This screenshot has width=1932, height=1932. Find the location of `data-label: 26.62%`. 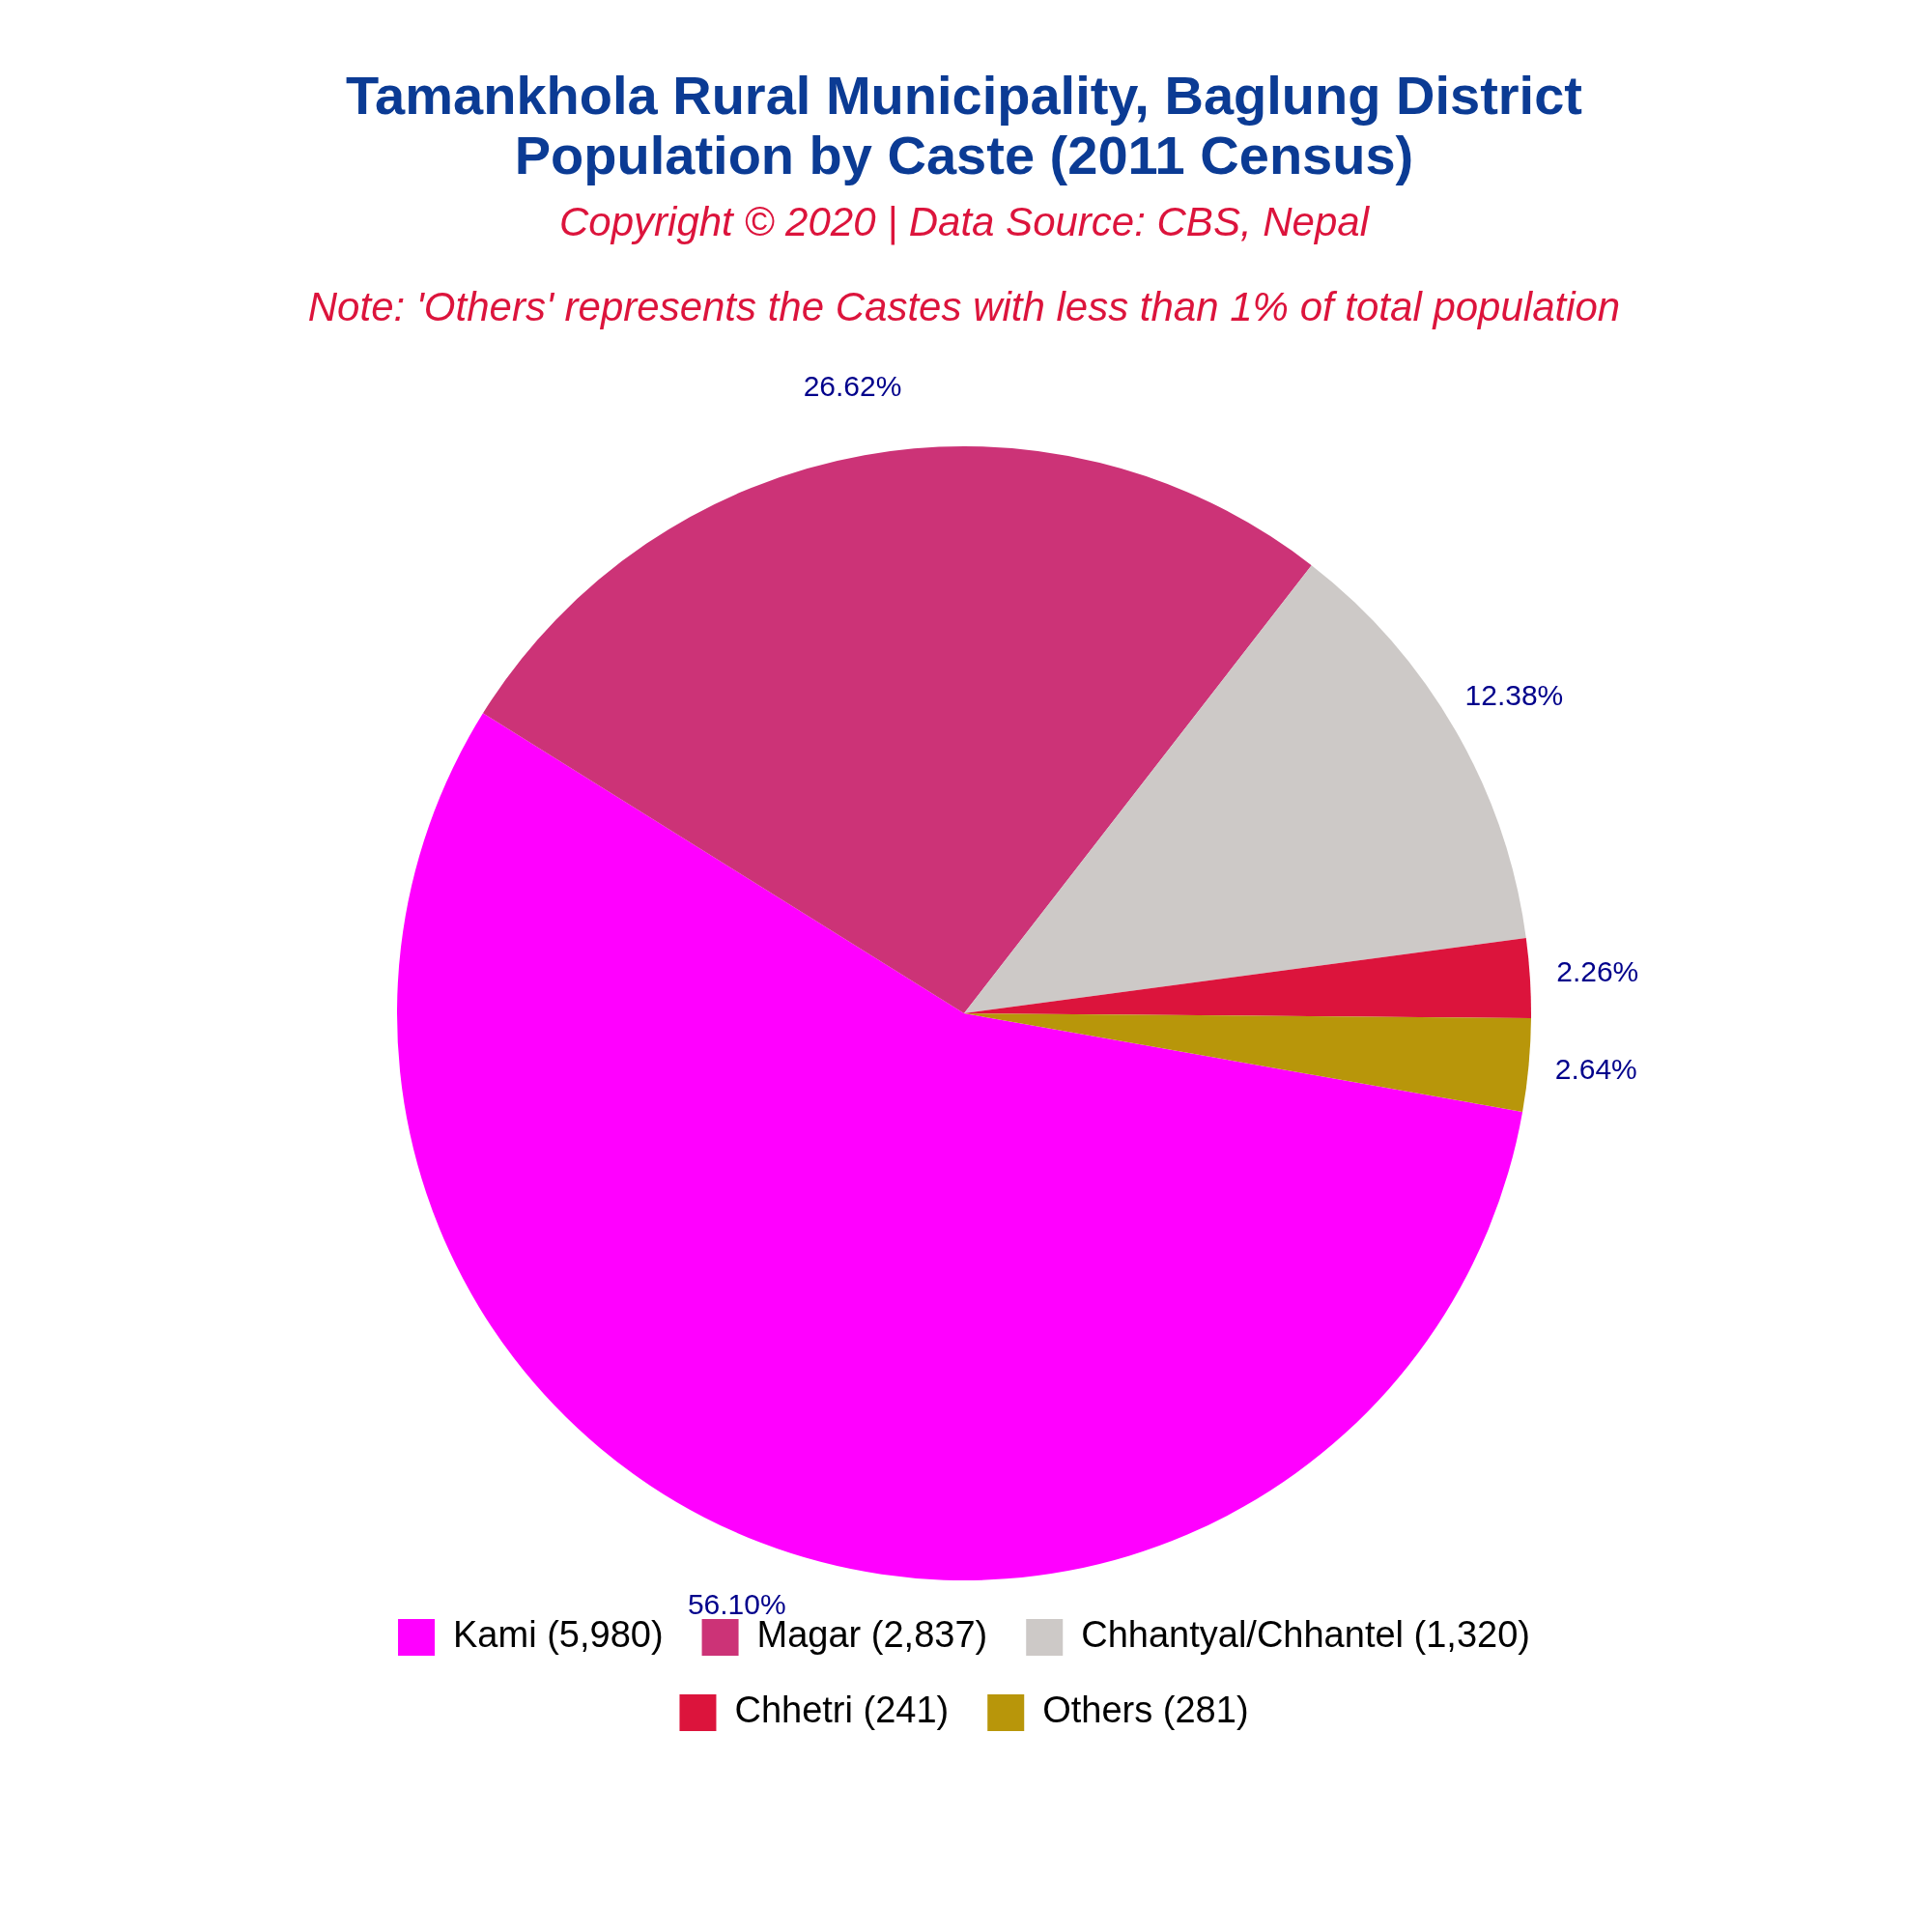

data-label: 26.62% is located at coordinates (852, 386).